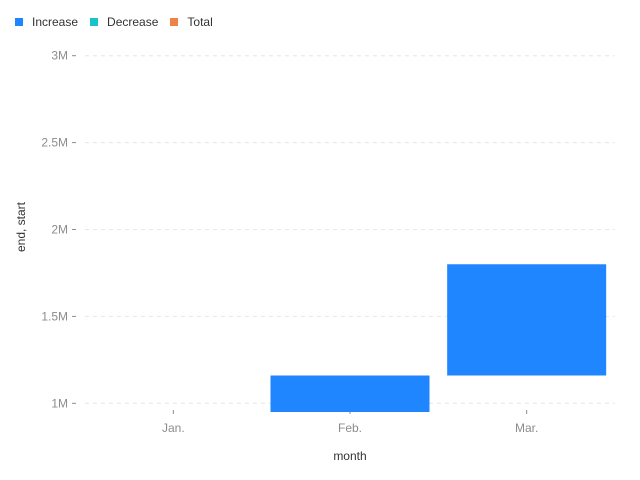 This screenshot has height=480, width=640. I want to click on legend-item-decrease: Decrease, so click(124, 22).